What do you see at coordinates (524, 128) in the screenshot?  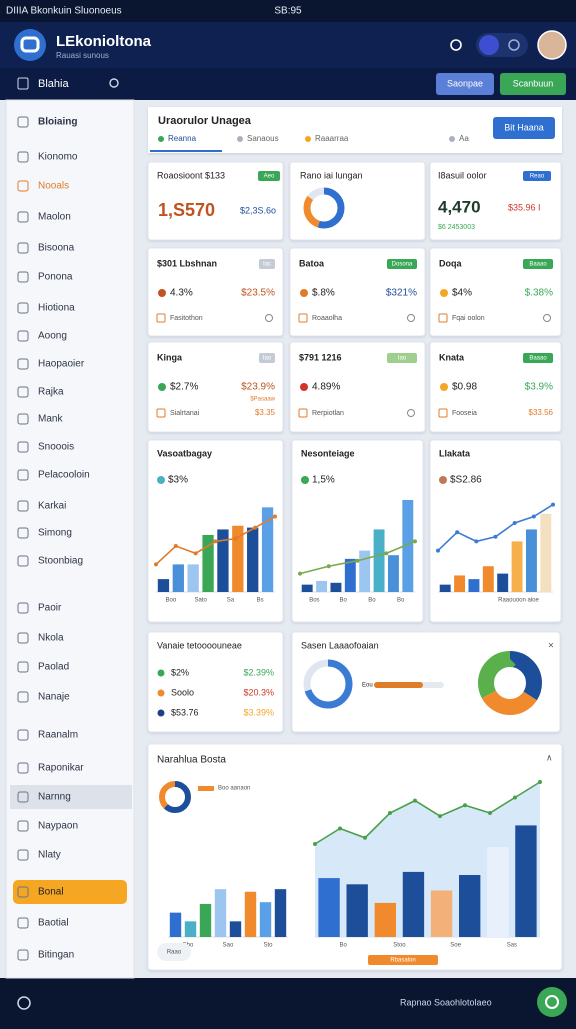 I see `primary-button` at bounding box center [524, 128].